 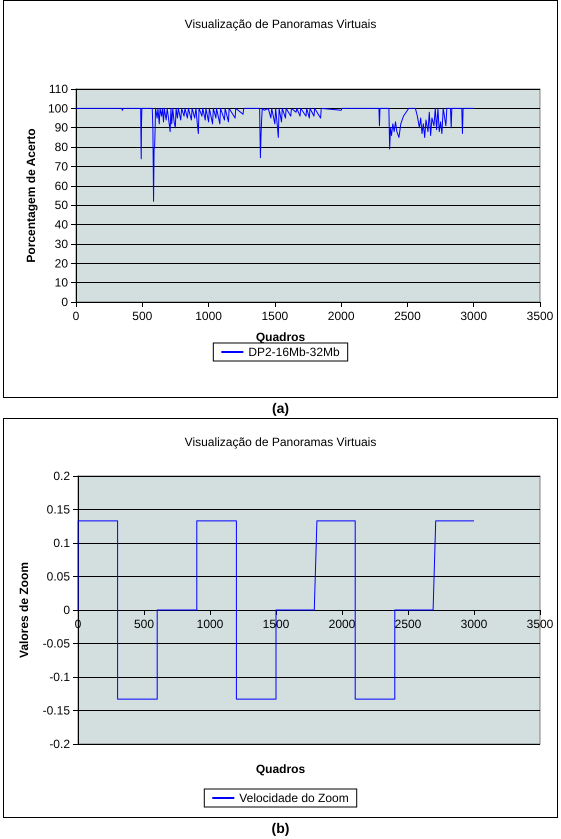 What do you see at coordinates (56, 711) in the screenshot?
I see `y-tick-label: -0.15` at bounding box center [56, 711].